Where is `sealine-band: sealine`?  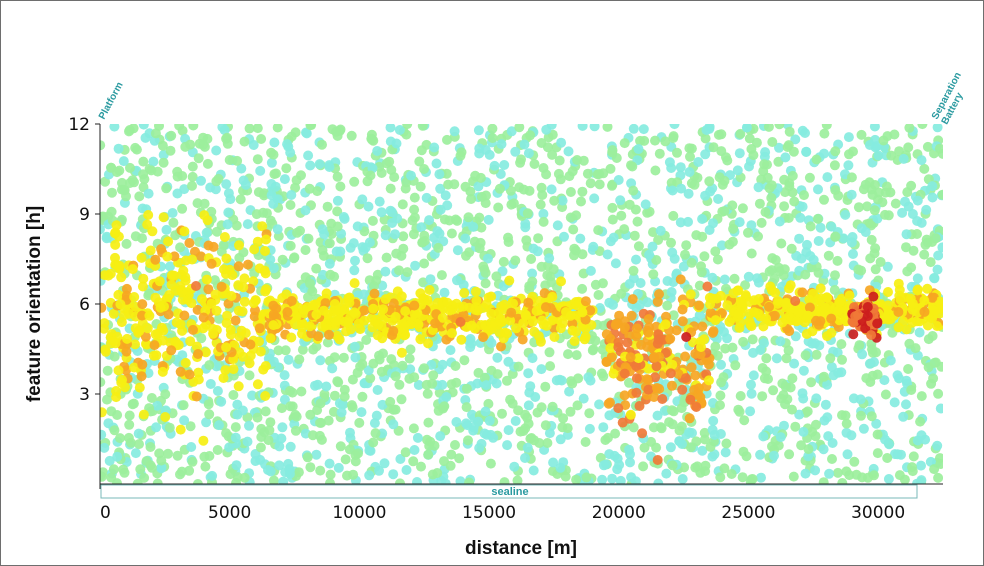 sealine-band: sealine is located at coordinates (509, 491).